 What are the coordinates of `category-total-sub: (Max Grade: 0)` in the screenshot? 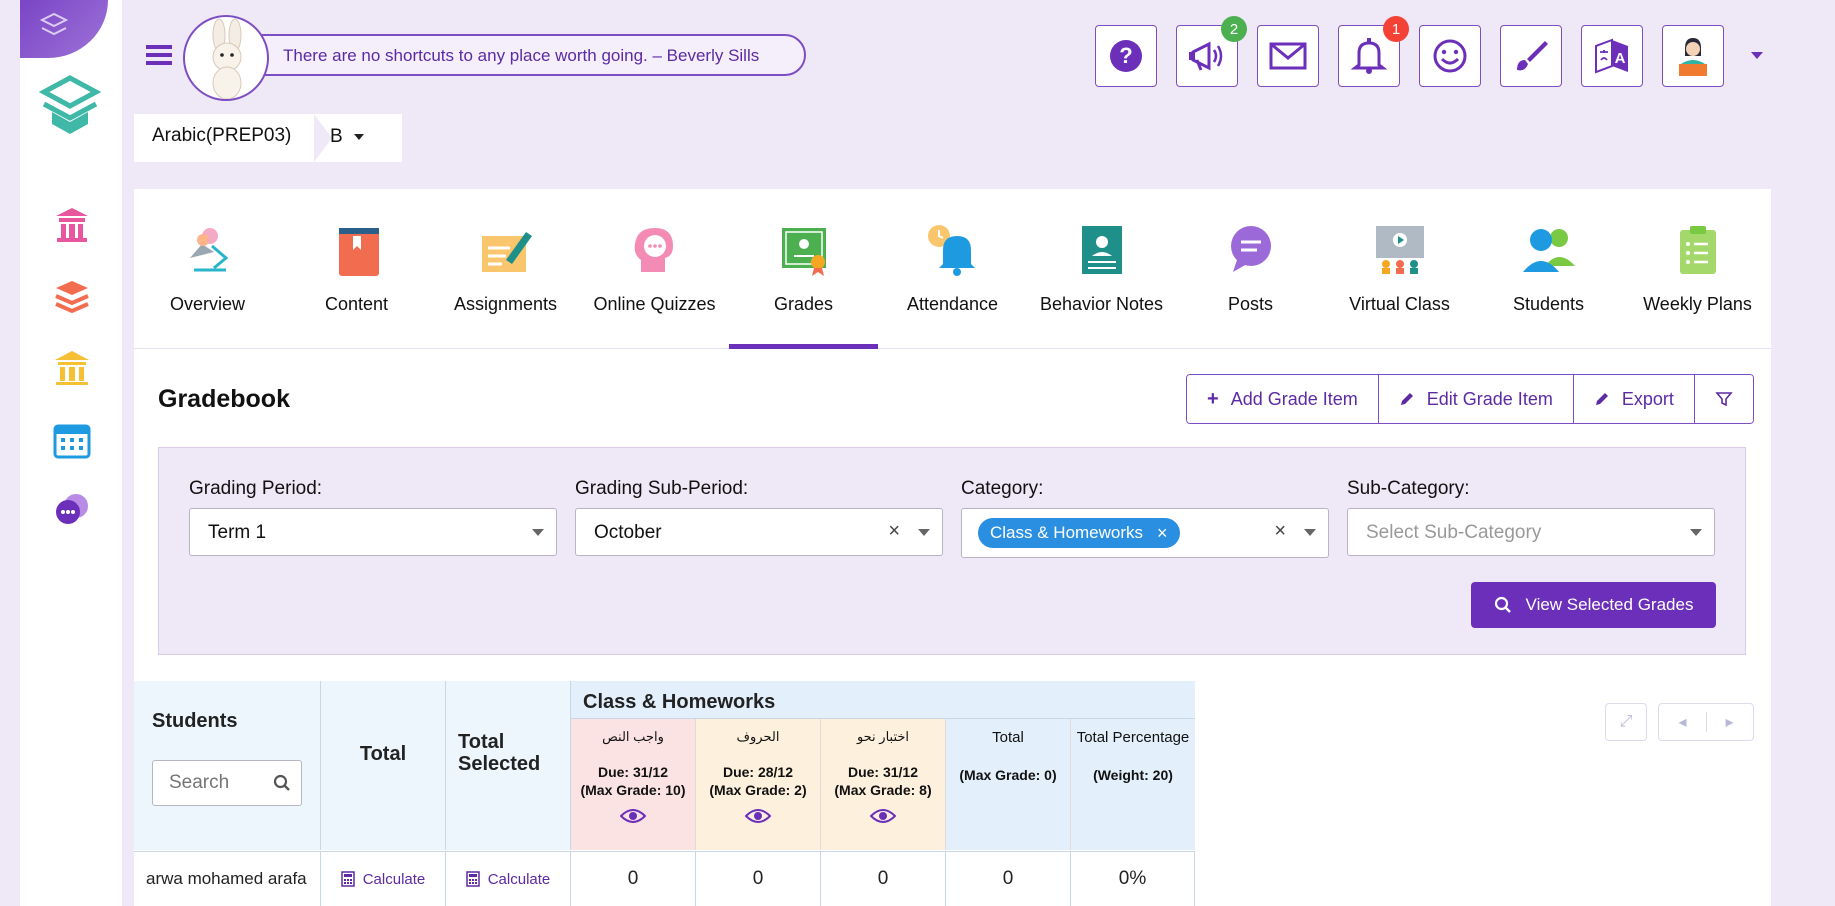 It's located at (1008, 775).